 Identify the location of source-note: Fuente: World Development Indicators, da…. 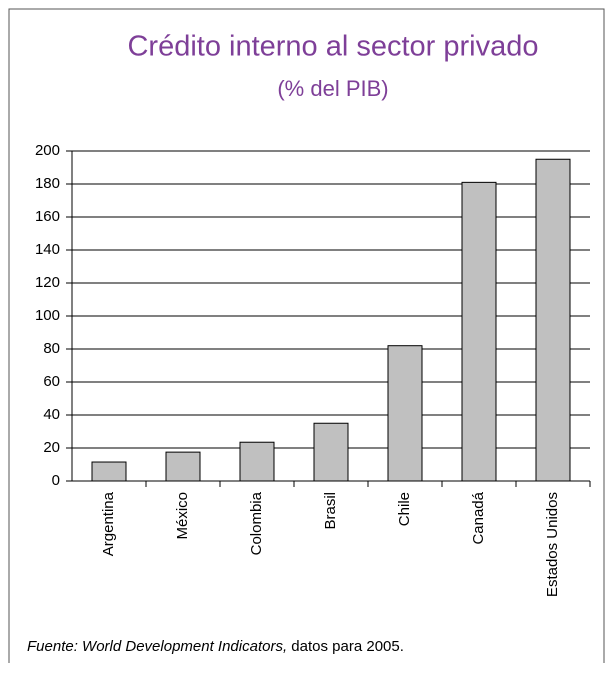
(215, 646).